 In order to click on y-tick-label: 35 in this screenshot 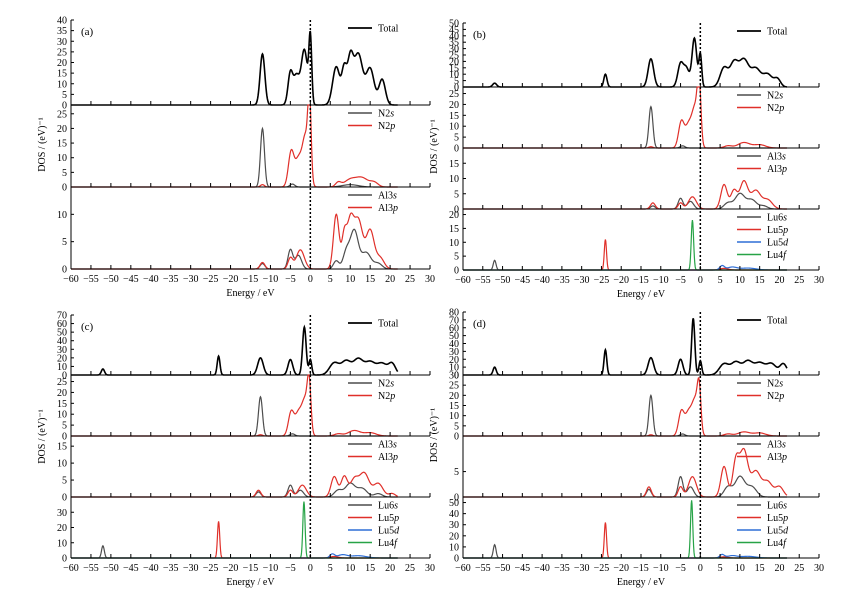, I will do `click(454, 43)`.